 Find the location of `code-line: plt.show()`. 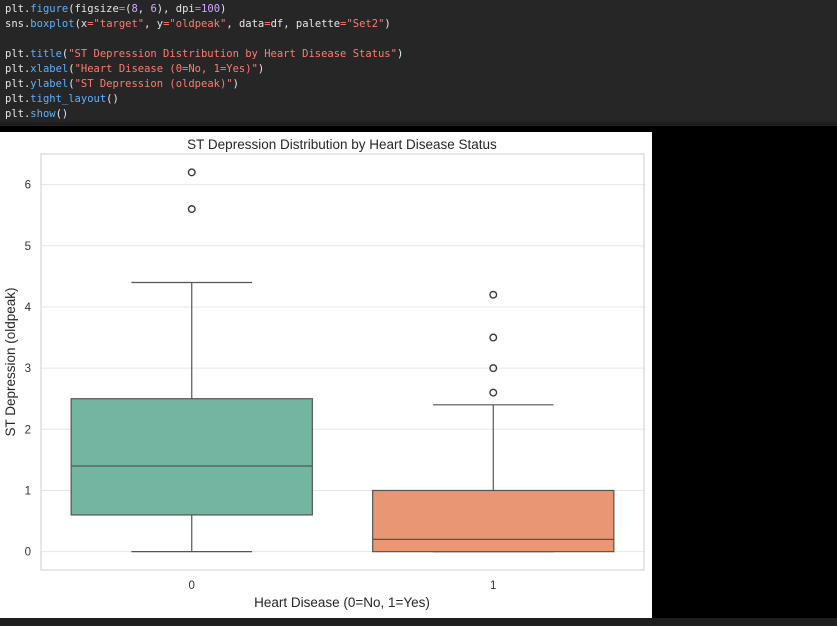

code-line: plt.show() is located at coordinates (36, 114).